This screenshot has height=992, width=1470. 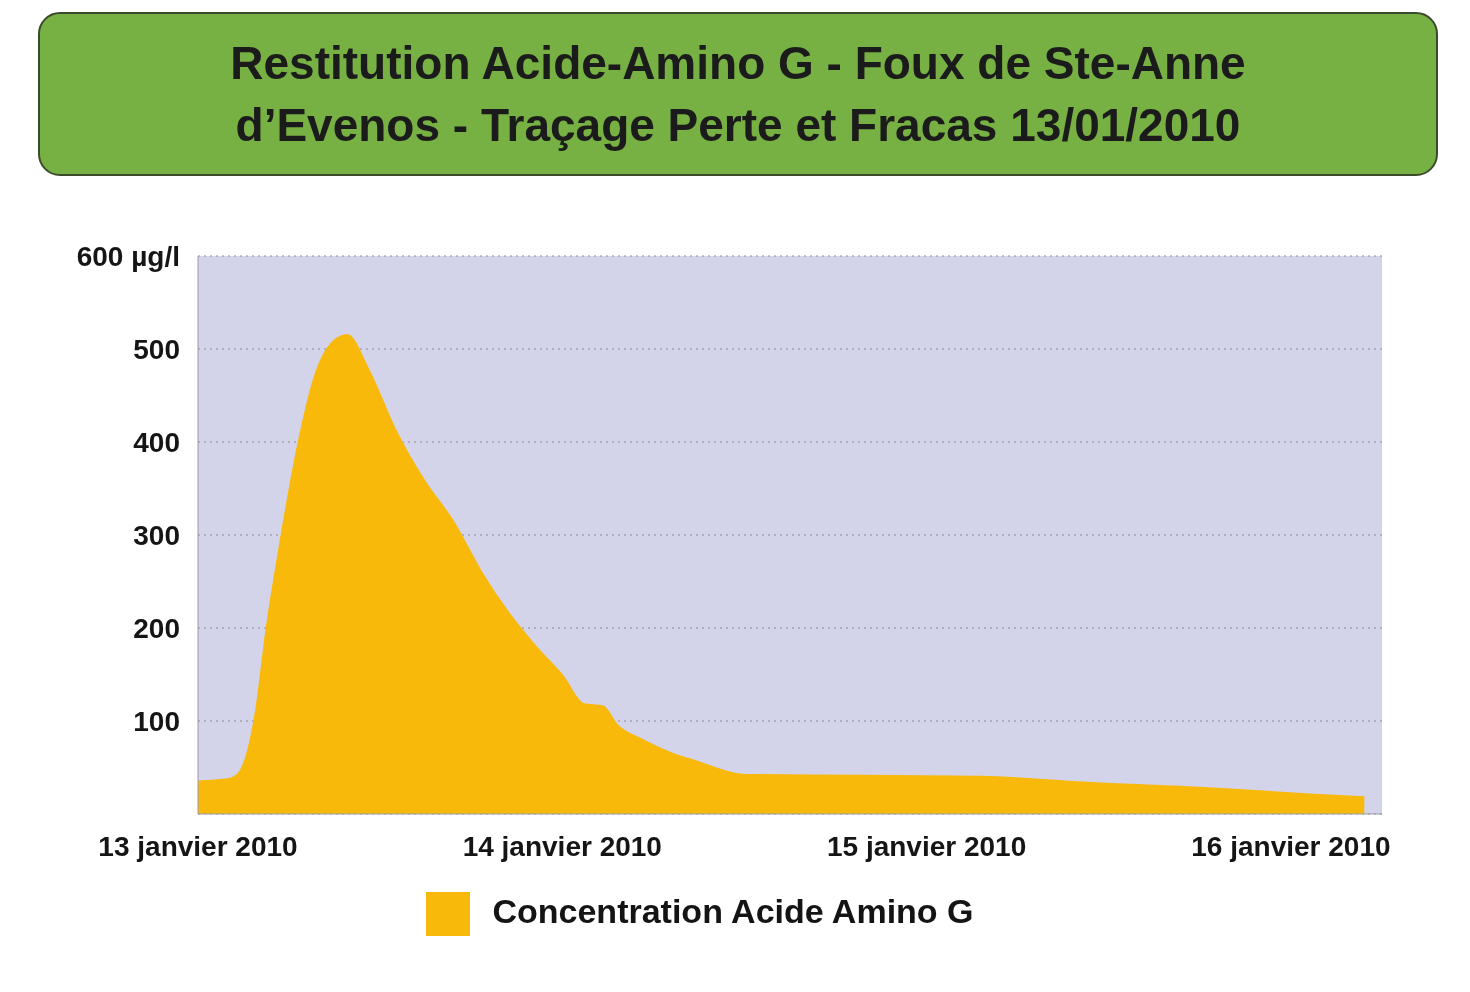 I want to click on y-tick-label: 400, so click(x=156, y=442).